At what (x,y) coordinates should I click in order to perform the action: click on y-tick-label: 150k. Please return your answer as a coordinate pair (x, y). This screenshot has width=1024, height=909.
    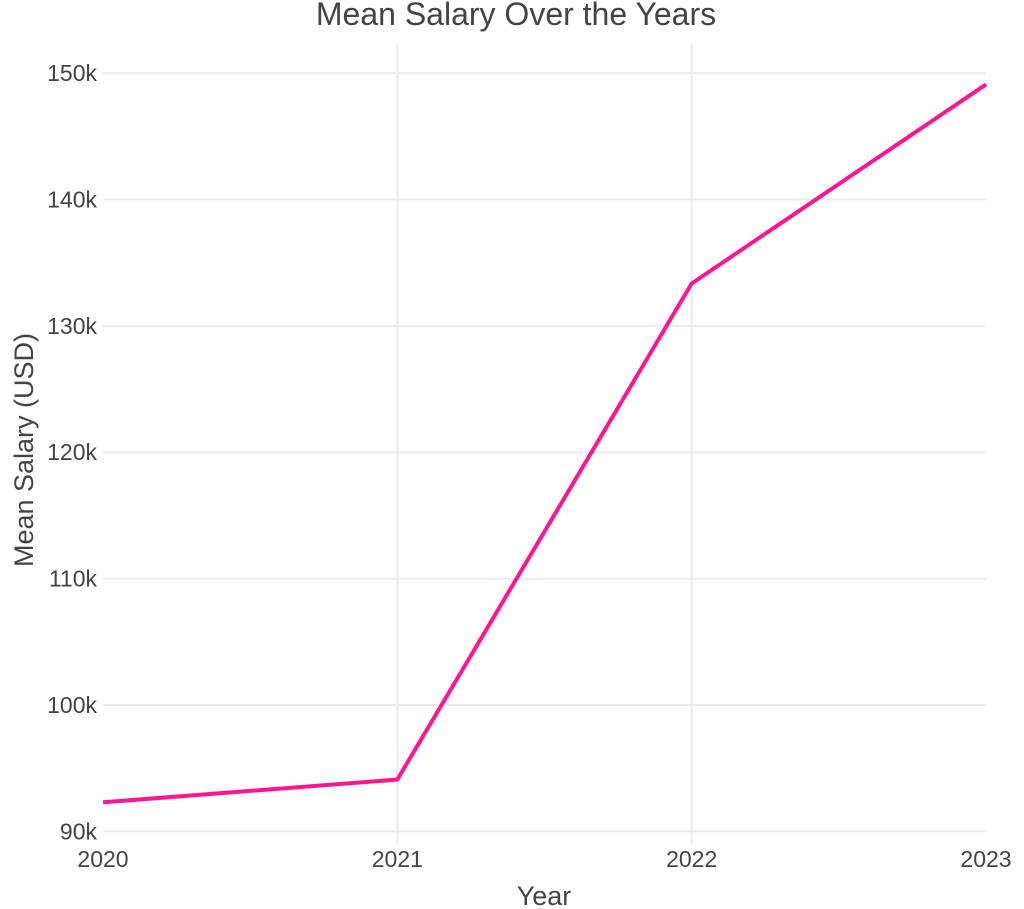
    Looking at the image, I should click on (72, 73).